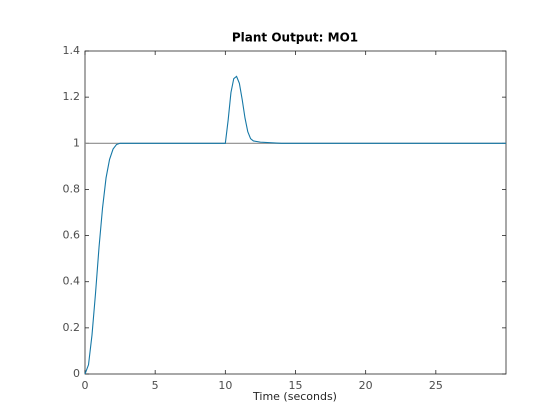  I want to click on x-tick-label: 5, so click(155, 385).